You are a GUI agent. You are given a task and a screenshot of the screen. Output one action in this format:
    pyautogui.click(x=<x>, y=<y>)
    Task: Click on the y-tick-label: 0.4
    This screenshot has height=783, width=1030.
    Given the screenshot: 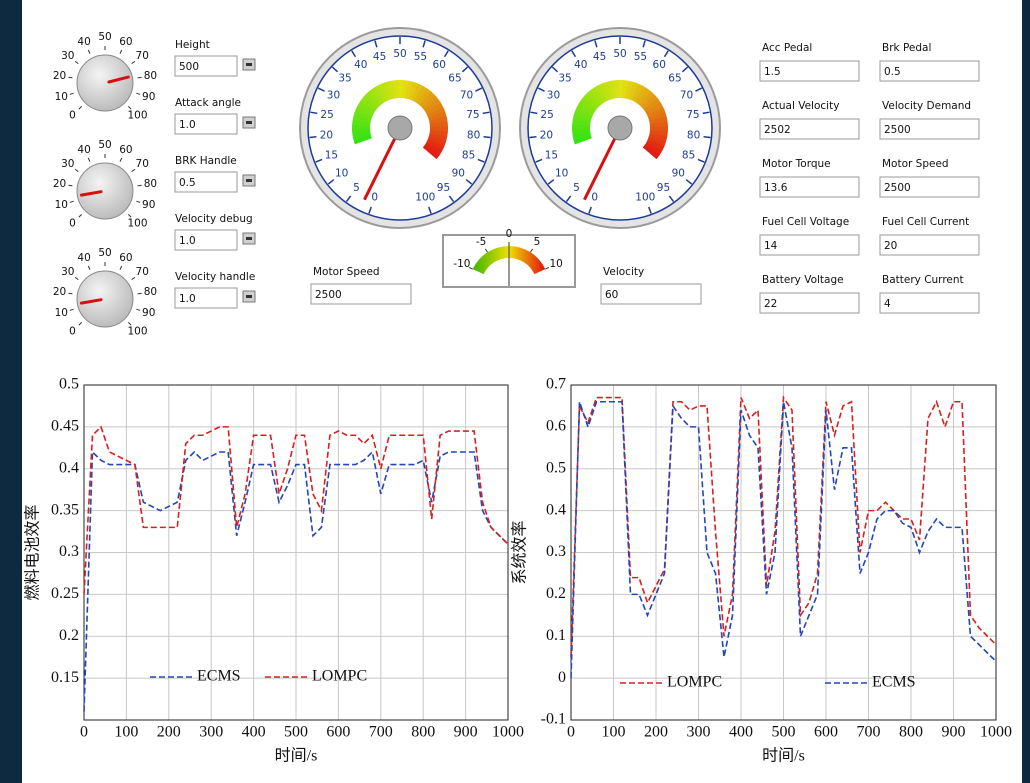 What is the action you would take?
    pyautogui.click(x=69, y=467)
    